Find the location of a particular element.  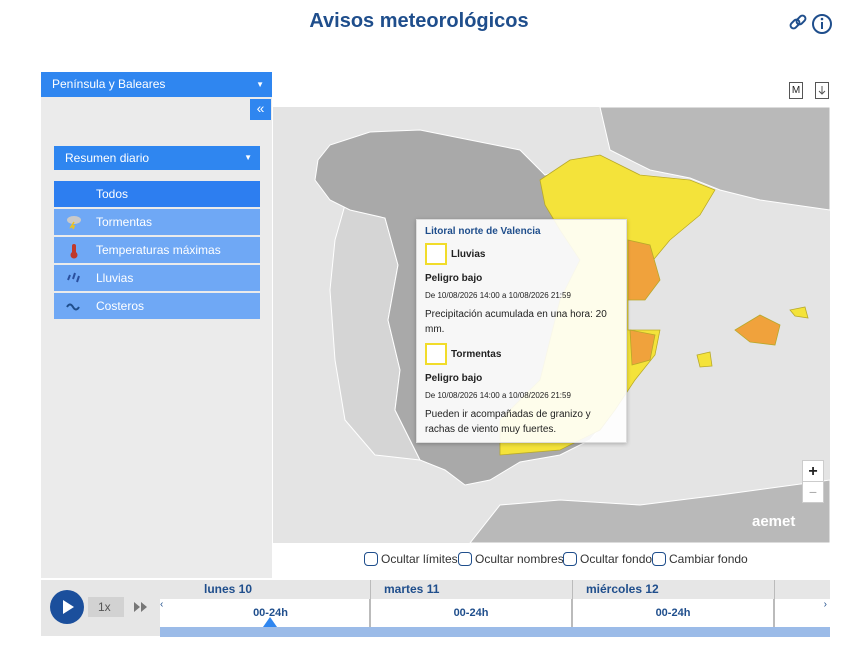

option: Ocultar fondo is located at coordinates (607, 559).